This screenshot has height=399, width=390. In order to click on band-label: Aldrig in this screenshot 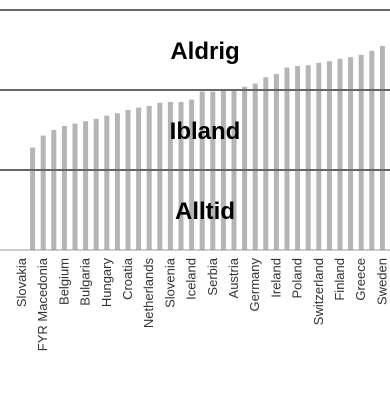, I will do `click(204, 51)`.